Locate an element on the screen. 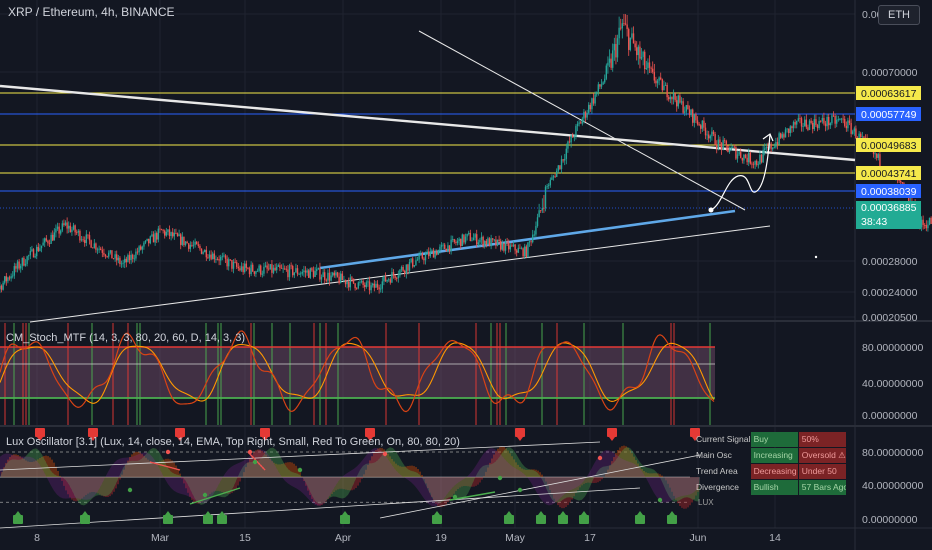 The height and width of the screenshot is (550, 932). lux-buy-marker is located at coordinates (563, 519).